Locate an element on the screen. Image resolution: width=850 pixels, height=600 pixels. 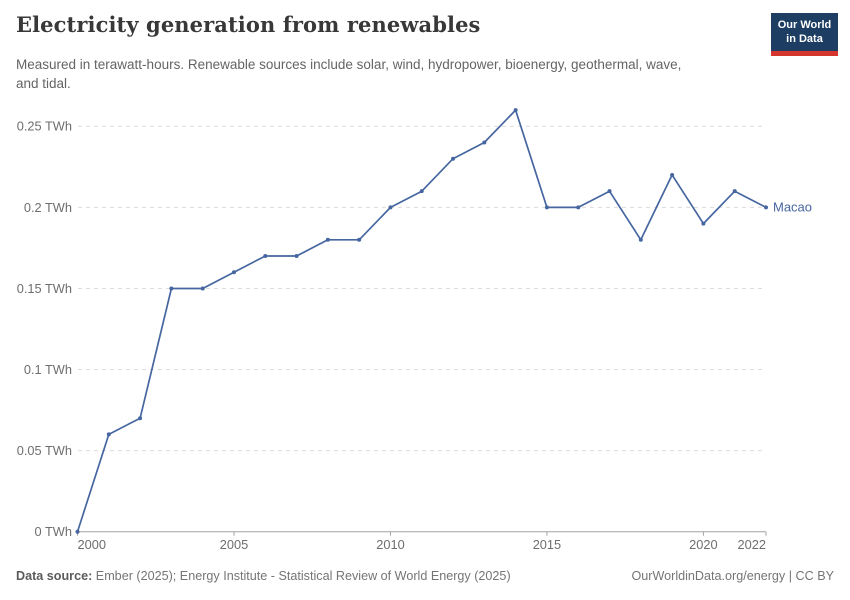
series-label-macao: Macao is located at coordinates (792, 207).